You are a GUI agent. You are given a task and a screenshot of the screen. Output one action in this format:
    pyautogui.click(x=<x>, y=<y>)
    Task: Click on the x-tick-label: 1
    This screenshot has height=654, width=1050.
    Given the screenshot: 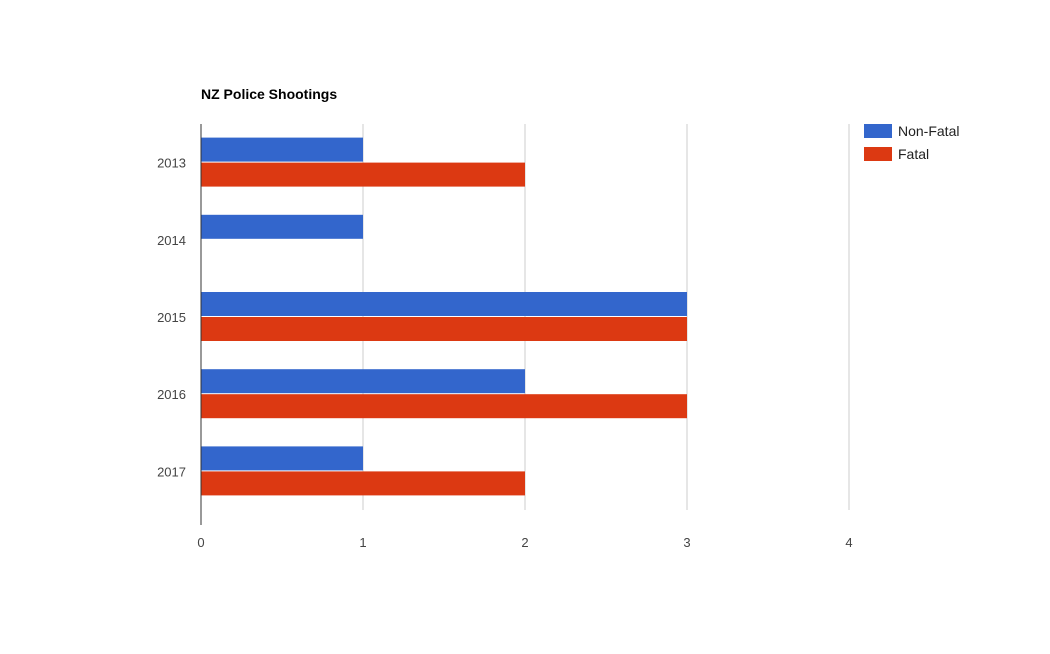 What is the action you would take?
    pyautogui.click(x=362, y=542)
    